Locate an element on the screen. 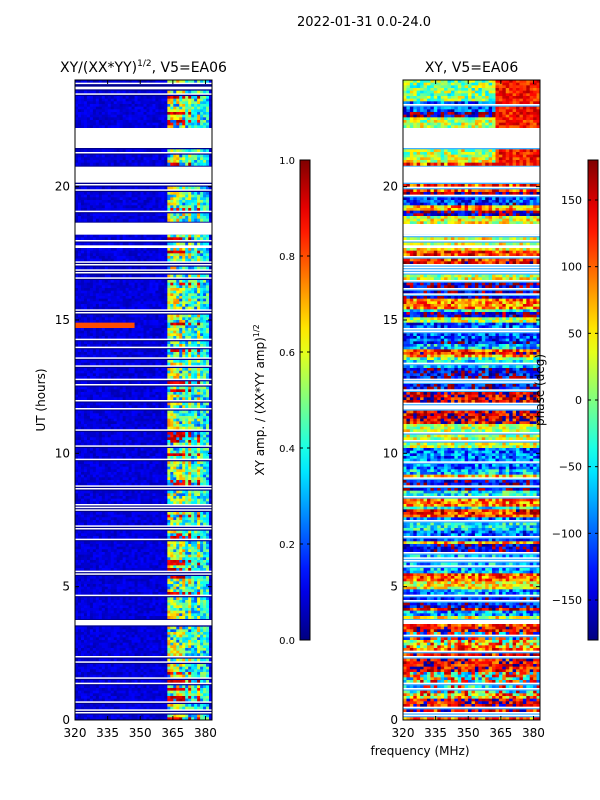  panel-title: XY, V5=EA06 is located at coordinates (472, 68).